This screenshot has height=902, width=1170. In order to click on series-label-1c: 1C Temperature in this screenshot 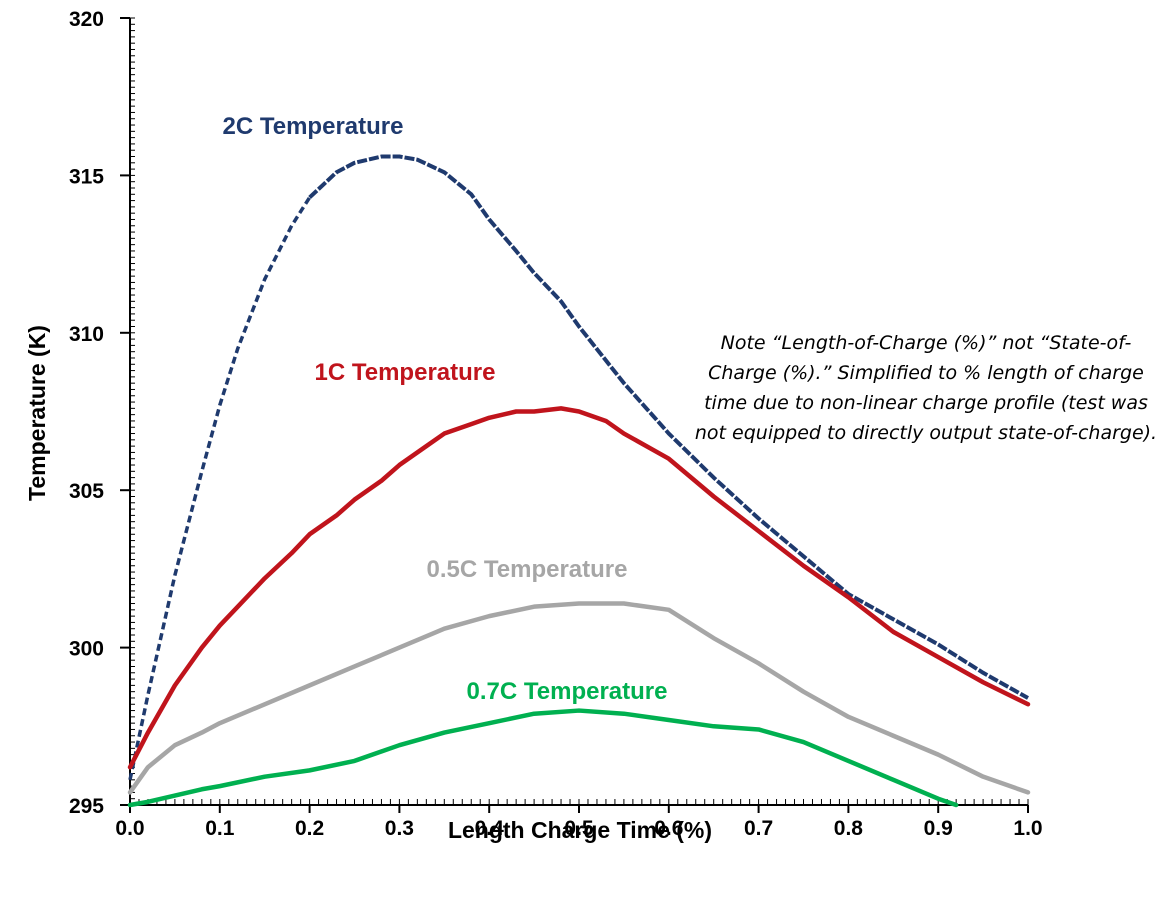, I will do `click(405, 372)`.